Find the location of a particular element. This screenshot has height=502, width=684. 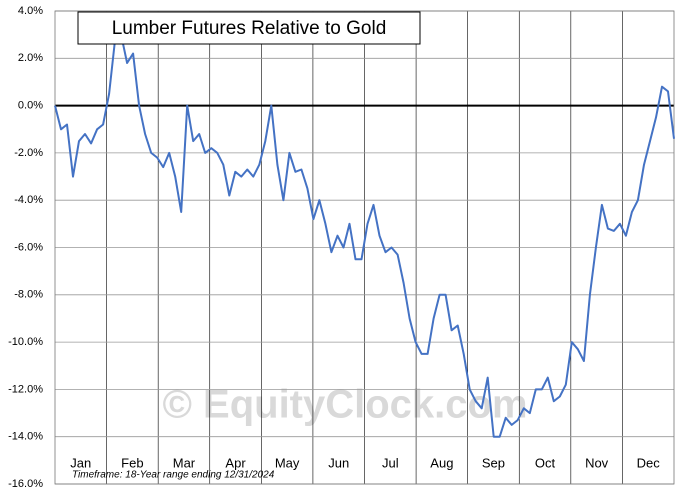

x-tick-label: Mar is located at coordinates (184, 462).